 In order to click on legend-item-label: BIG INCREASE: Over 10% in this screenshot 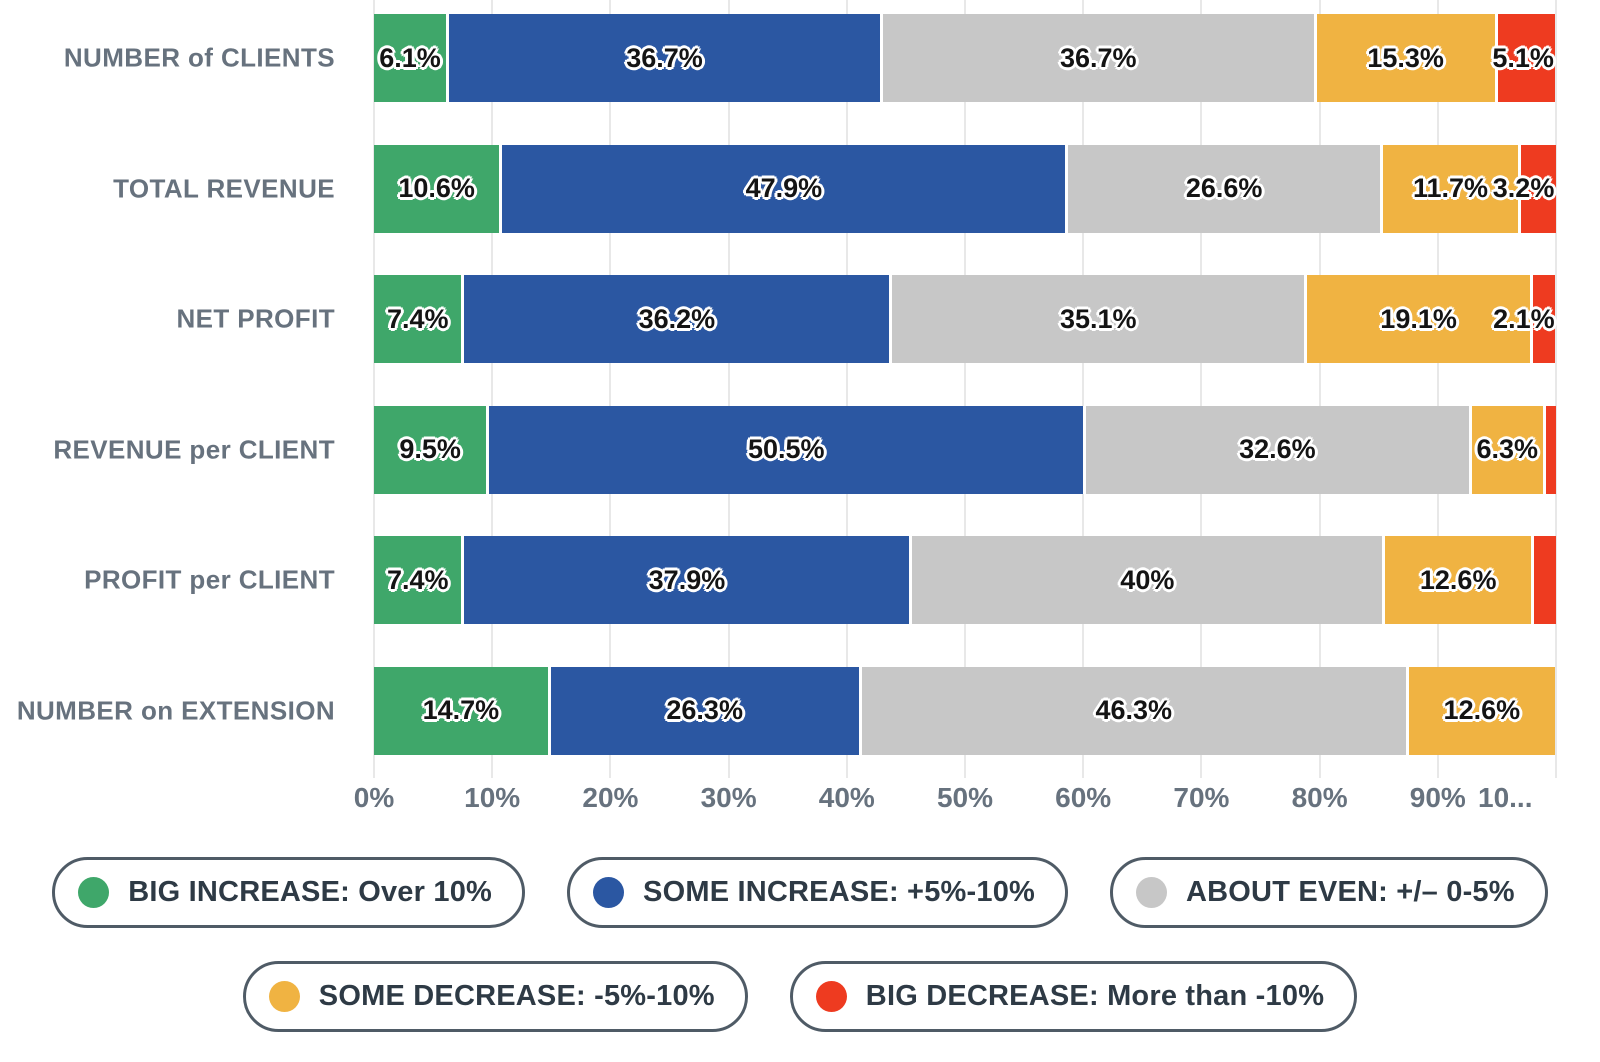, I will do `click(310, 892)`.